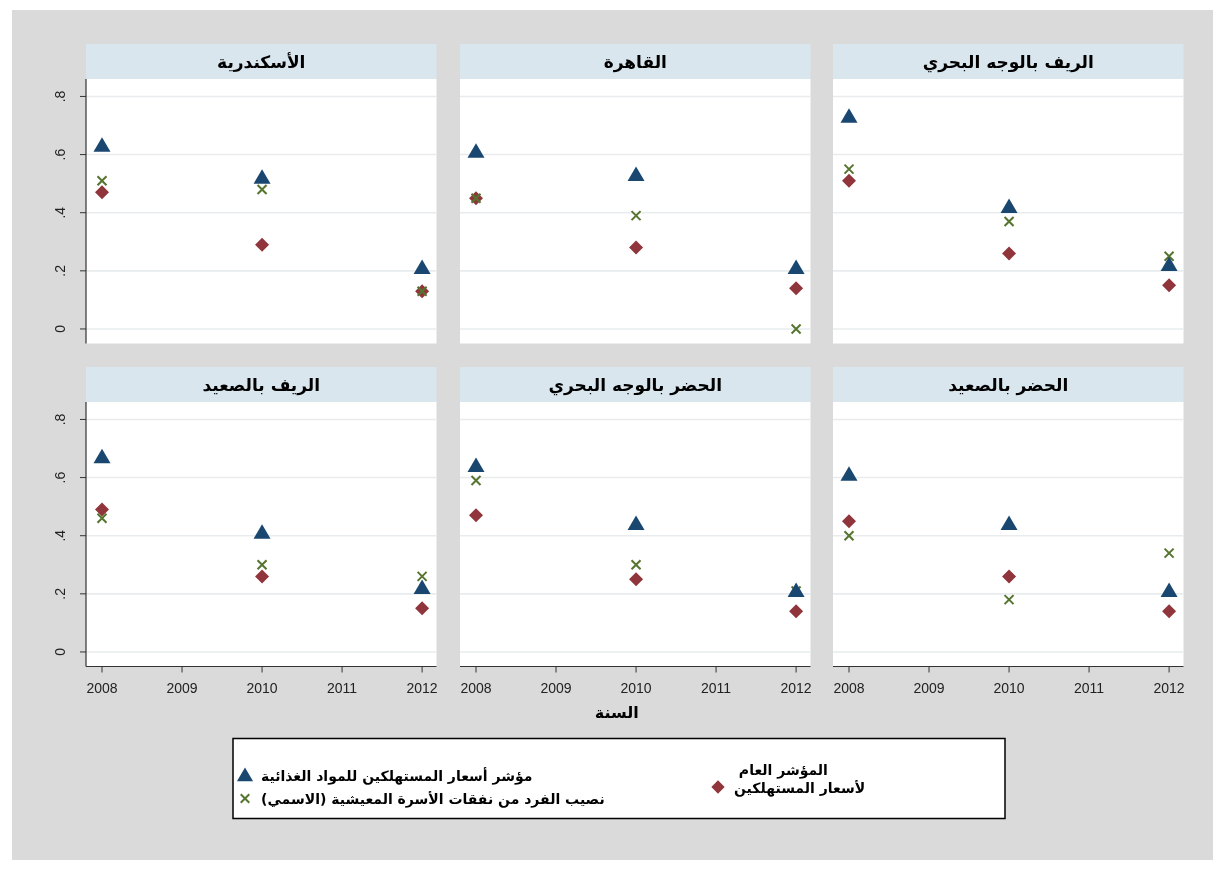 This screenshot has height=886, width=1225. What do you see at coordinates (261, 61) in the screenshot?
I see `chart-title: الأسكندرية` at bounding box center [261, 61].